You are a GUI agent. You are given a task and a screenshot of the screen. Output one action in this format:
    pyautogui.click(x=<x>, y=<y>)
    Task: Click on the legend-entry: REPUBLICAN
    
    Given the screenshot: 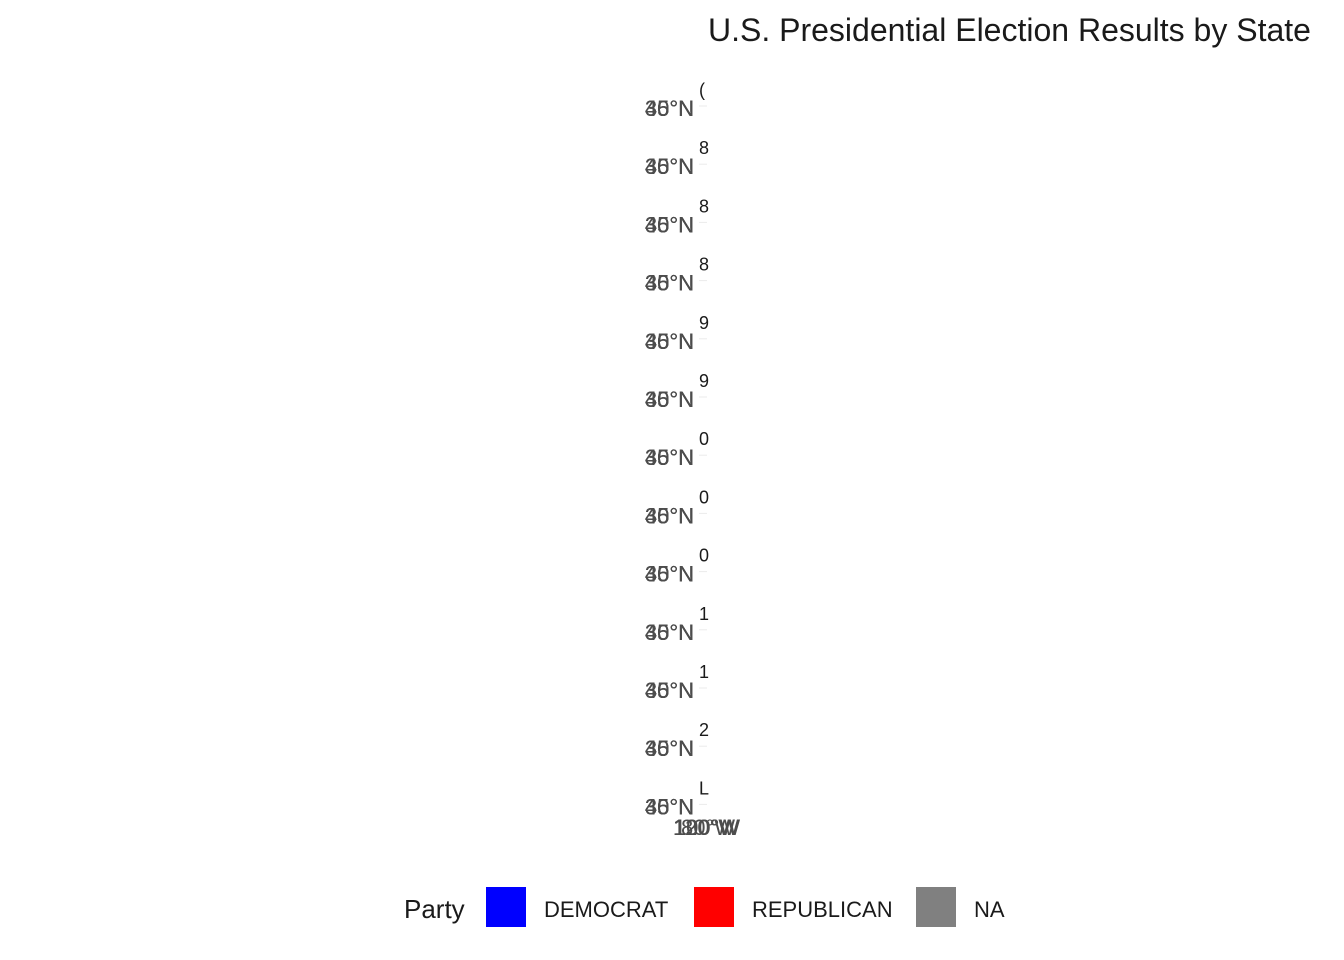 What is the action you would take?
    pyautogui.click(x=793, y=907)
    